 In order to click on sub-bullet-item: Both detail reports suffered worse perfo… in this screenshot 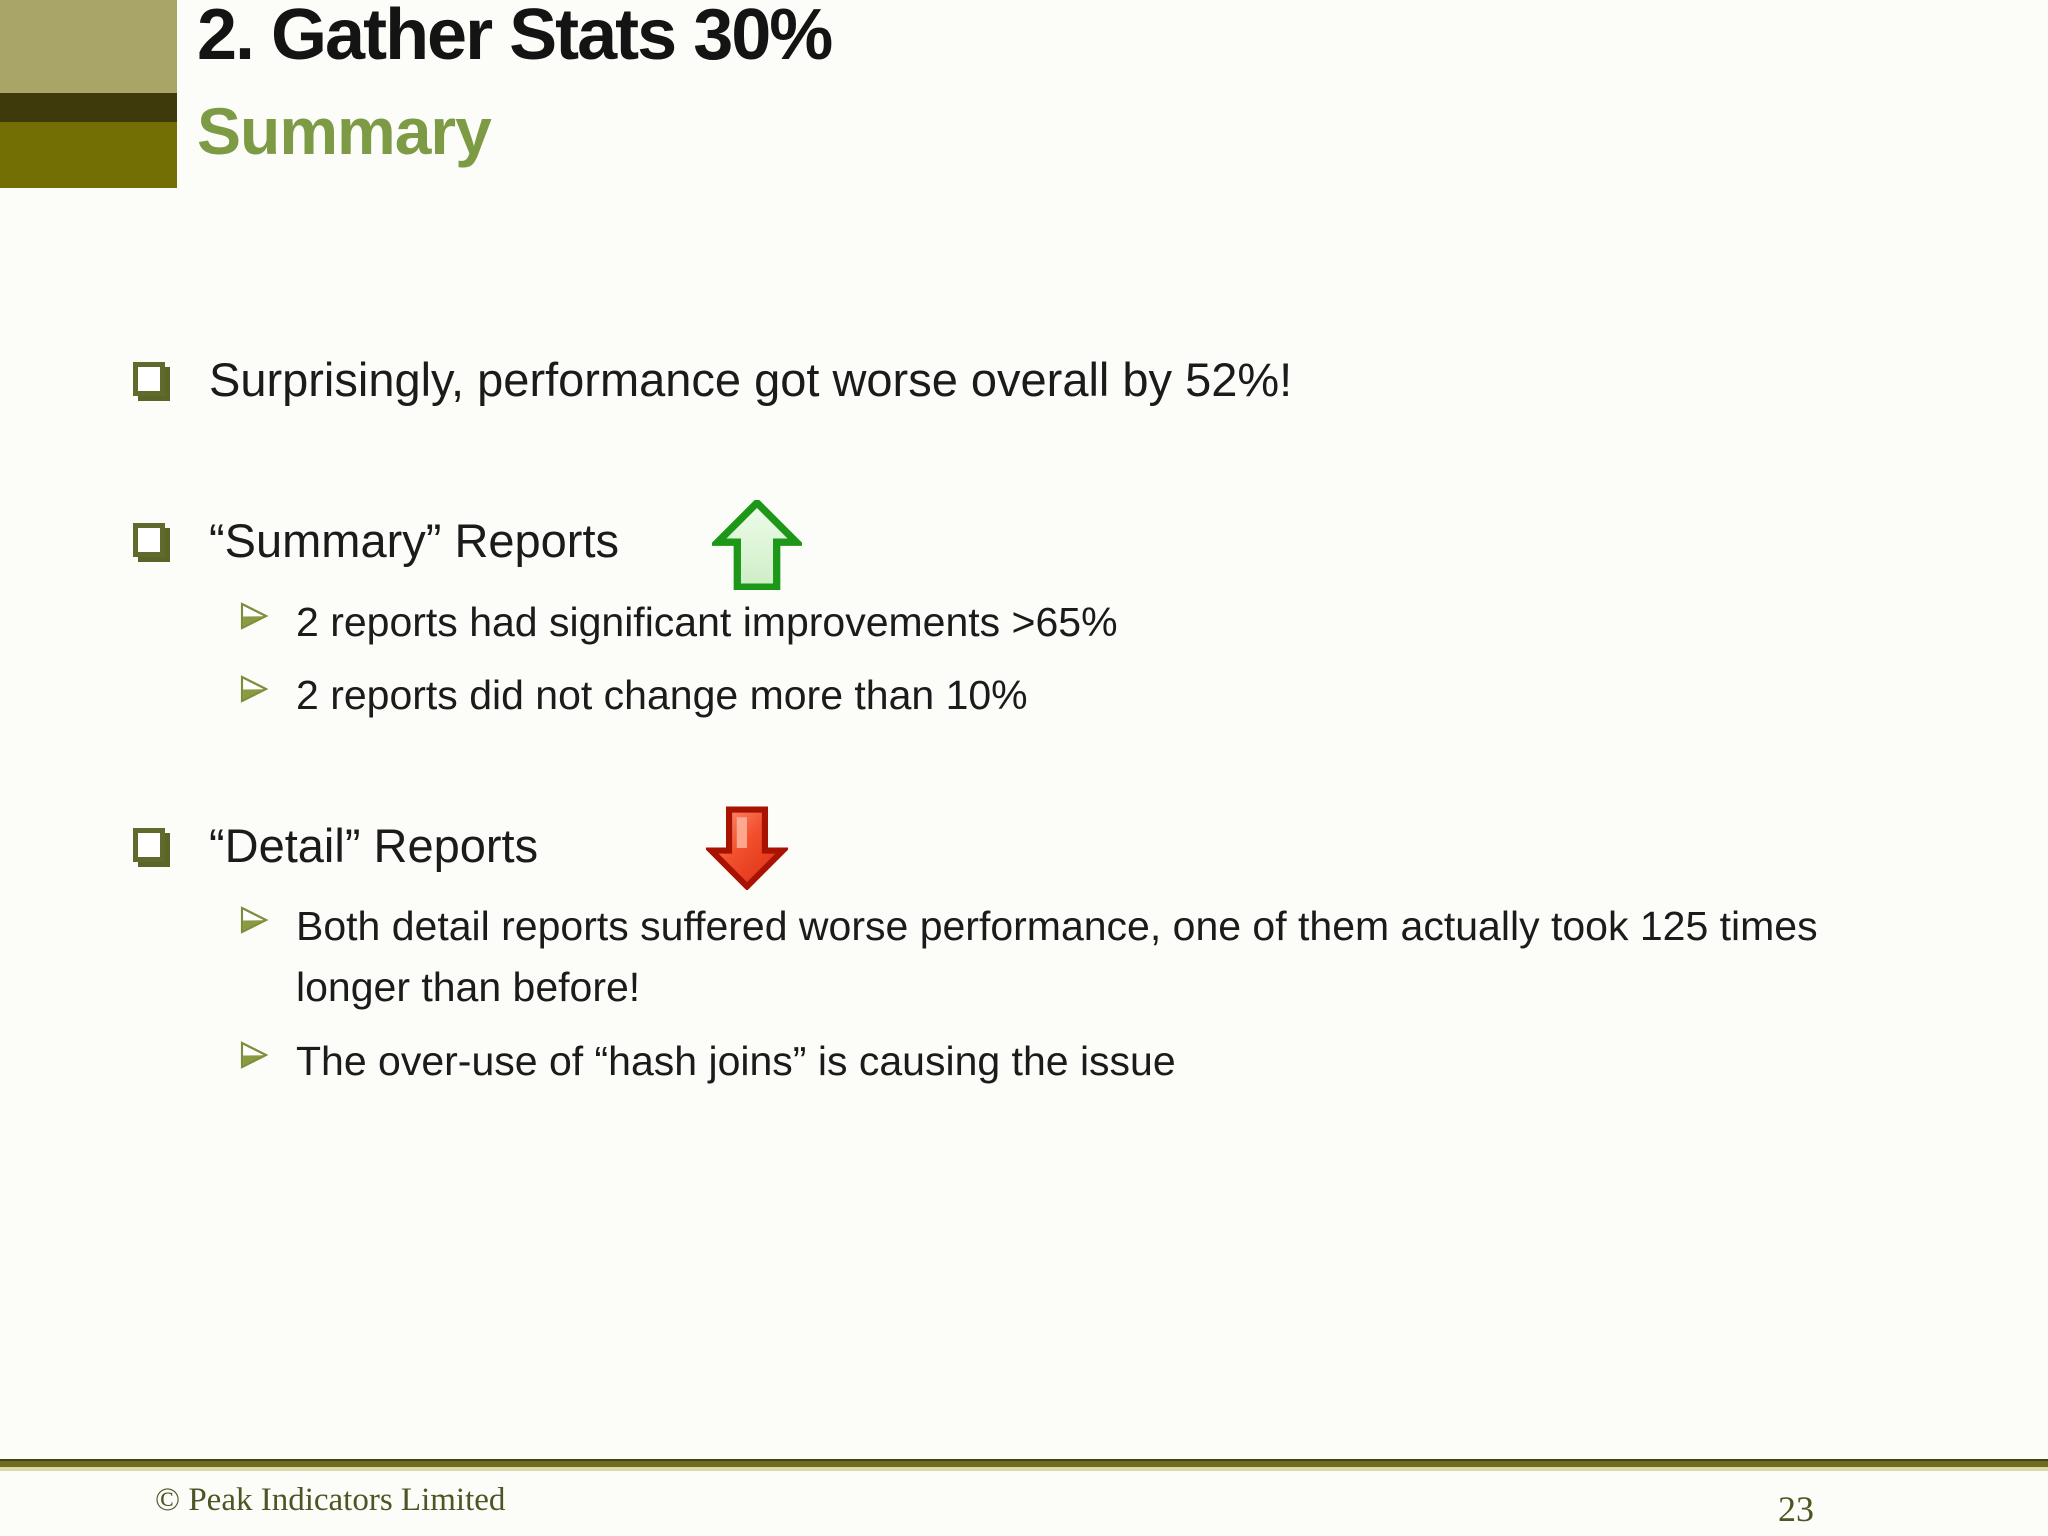, I will do `click(1058, 957)`.